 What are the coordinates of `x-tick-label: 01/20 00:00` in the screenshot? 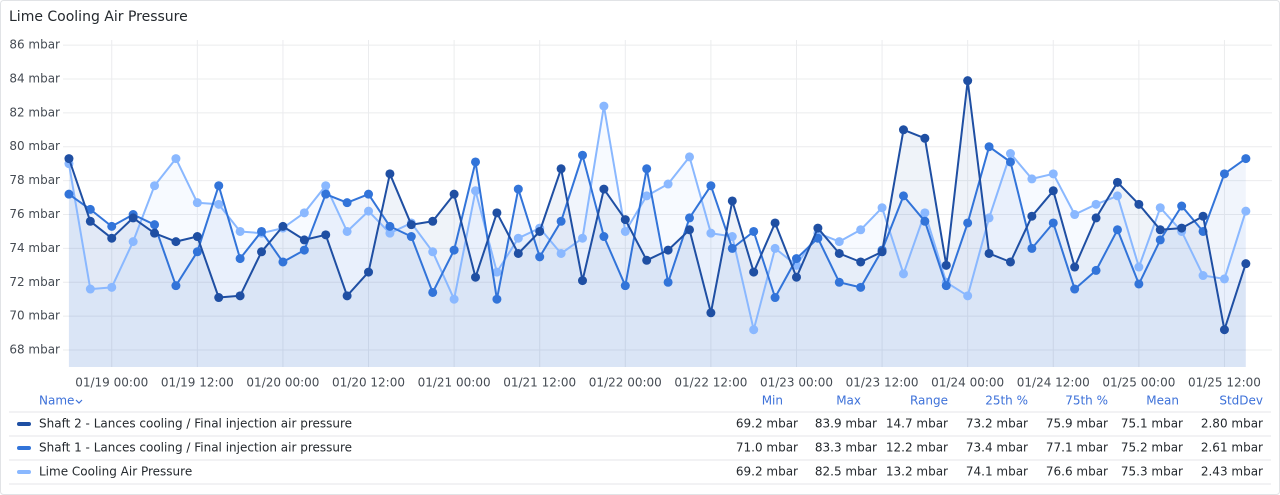 It's located at (282, 383).